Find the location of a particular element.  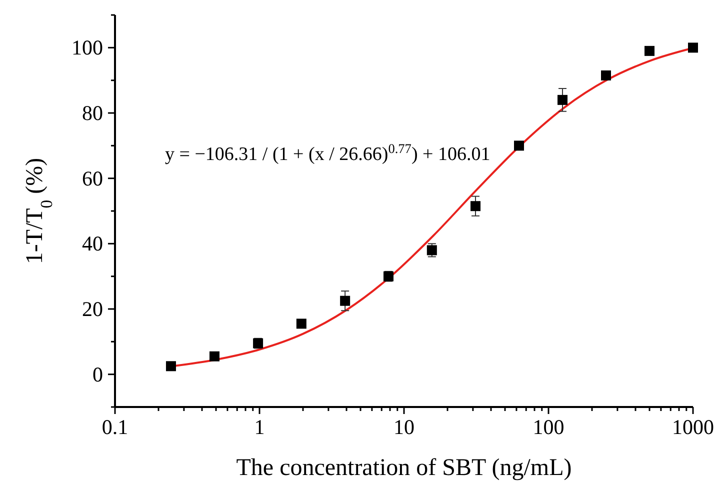

x-tick-label: 10 is located at coordinates (404, 427).